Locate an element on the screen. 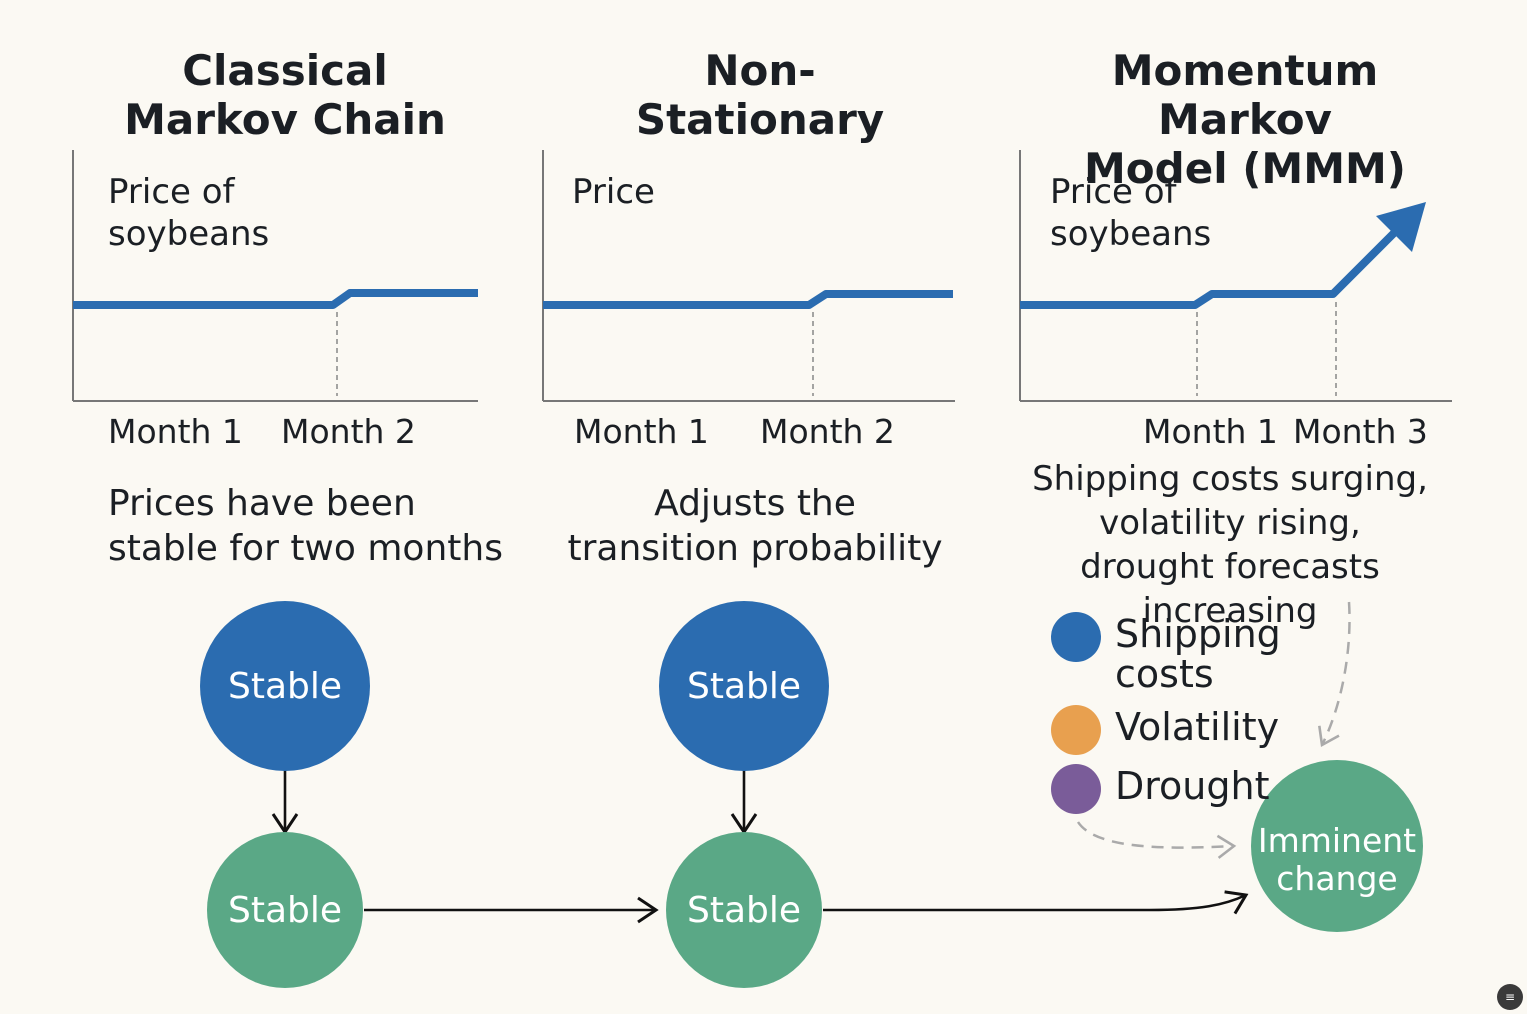 Image resolution: width=1527 pixels, height=1014 pixels. panel-2-y-label: Price is located at coordinates (613, 192).